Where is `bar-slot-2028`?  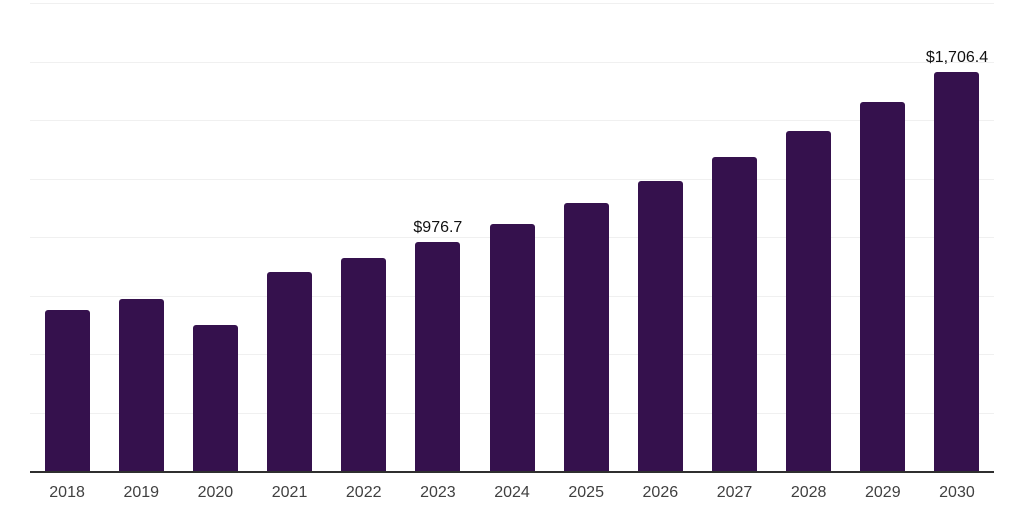
bar-slot-2028 is located at coordinates (809, 237).